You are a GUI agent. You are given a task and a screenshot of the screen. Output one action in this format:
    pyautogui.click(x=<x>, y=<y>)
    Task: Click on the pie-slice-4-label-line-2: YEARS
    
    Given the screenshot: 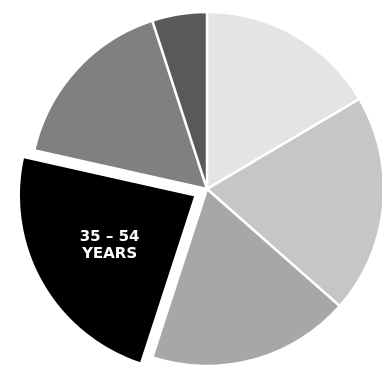 What is the action you would take?
    pyautogui.click(x=109, y=253)
    